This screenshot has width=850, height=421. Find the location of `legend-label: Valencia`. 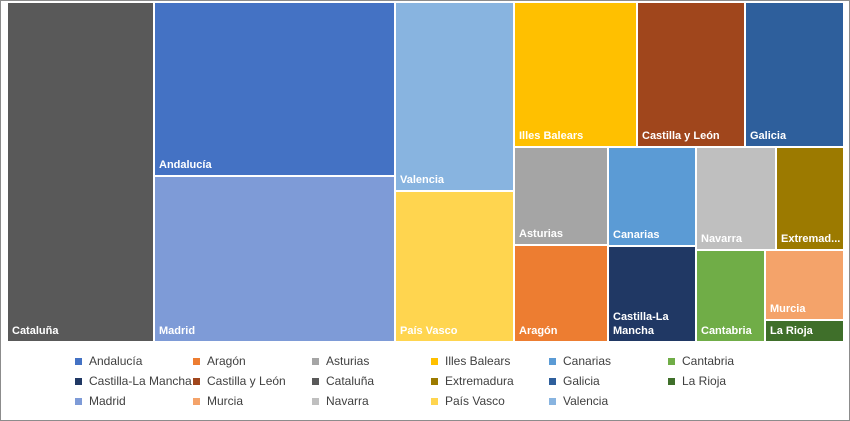

legend-label: Valencia is located at coordinates (586, 401).